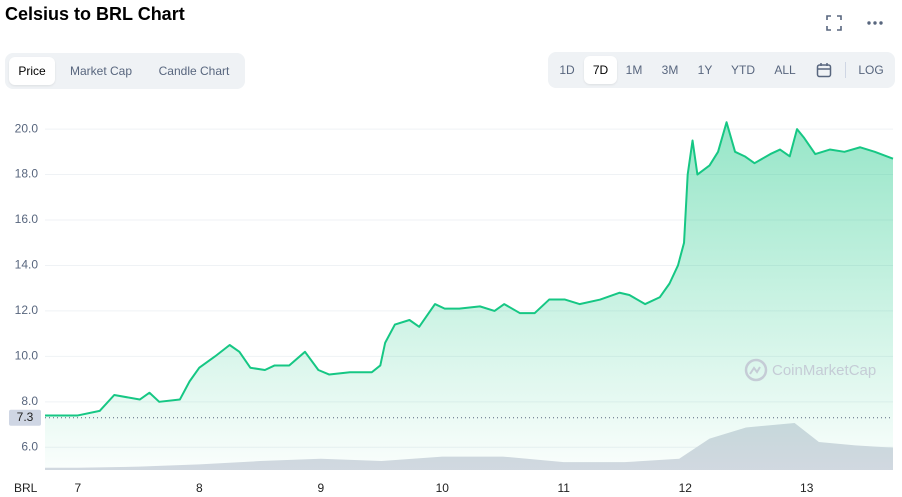 This screenshot has height=497, width=902. What do you see at coordinates (564, 488) in the screenshot?
I see `x-tick-label: 11` at bounding box center [564, 488].